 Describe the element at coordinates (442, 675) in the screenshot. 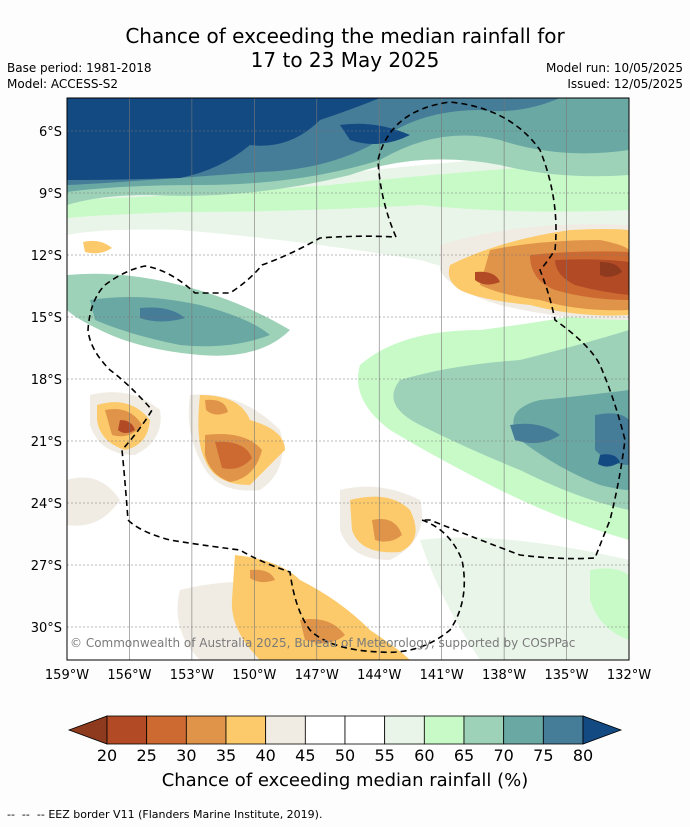

I see `lon-tick-label: 141°W` at that location.